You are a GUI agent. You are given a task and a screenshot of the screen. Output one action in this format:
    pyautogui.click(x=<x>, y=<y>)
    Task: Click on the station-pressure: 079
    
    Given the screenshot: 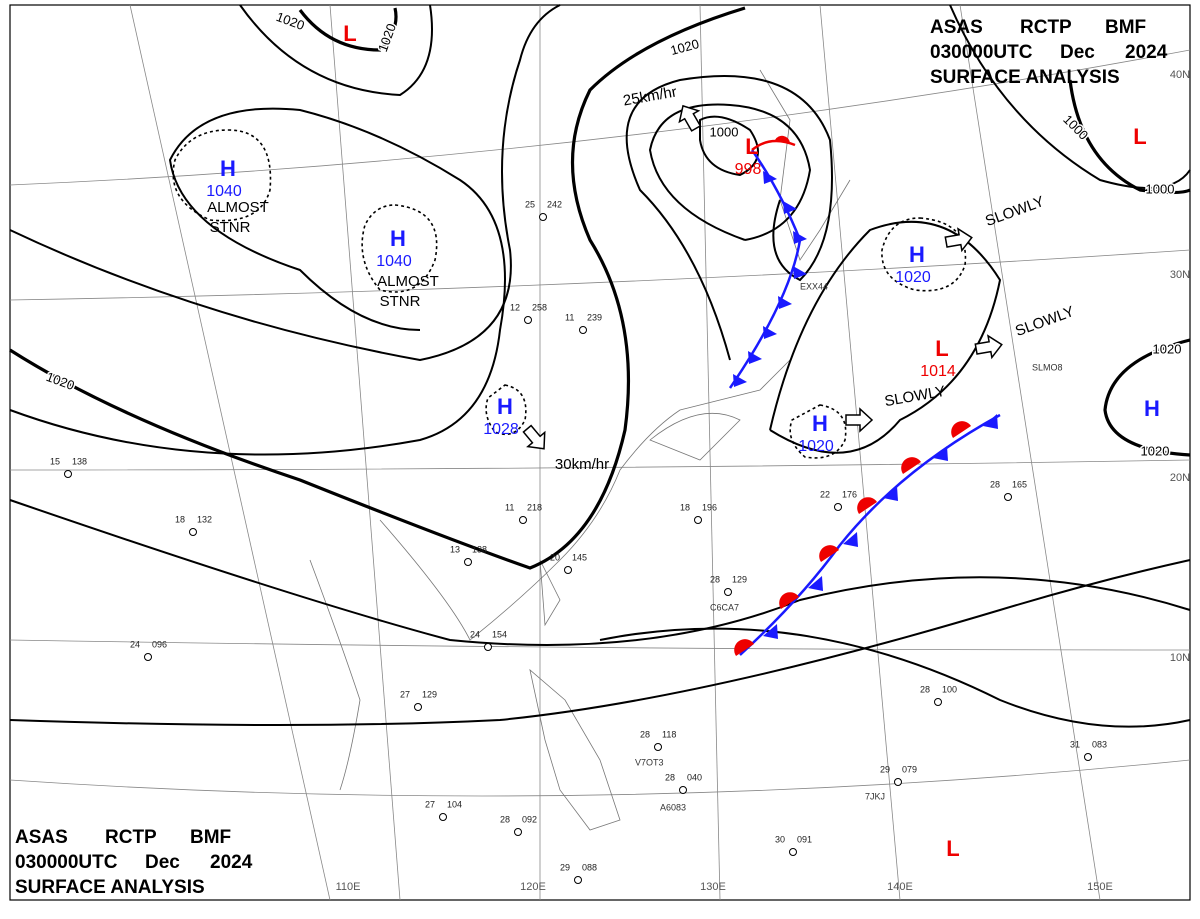 What is the action you would take?
    pyautogui.click(x=909, y=769)
    